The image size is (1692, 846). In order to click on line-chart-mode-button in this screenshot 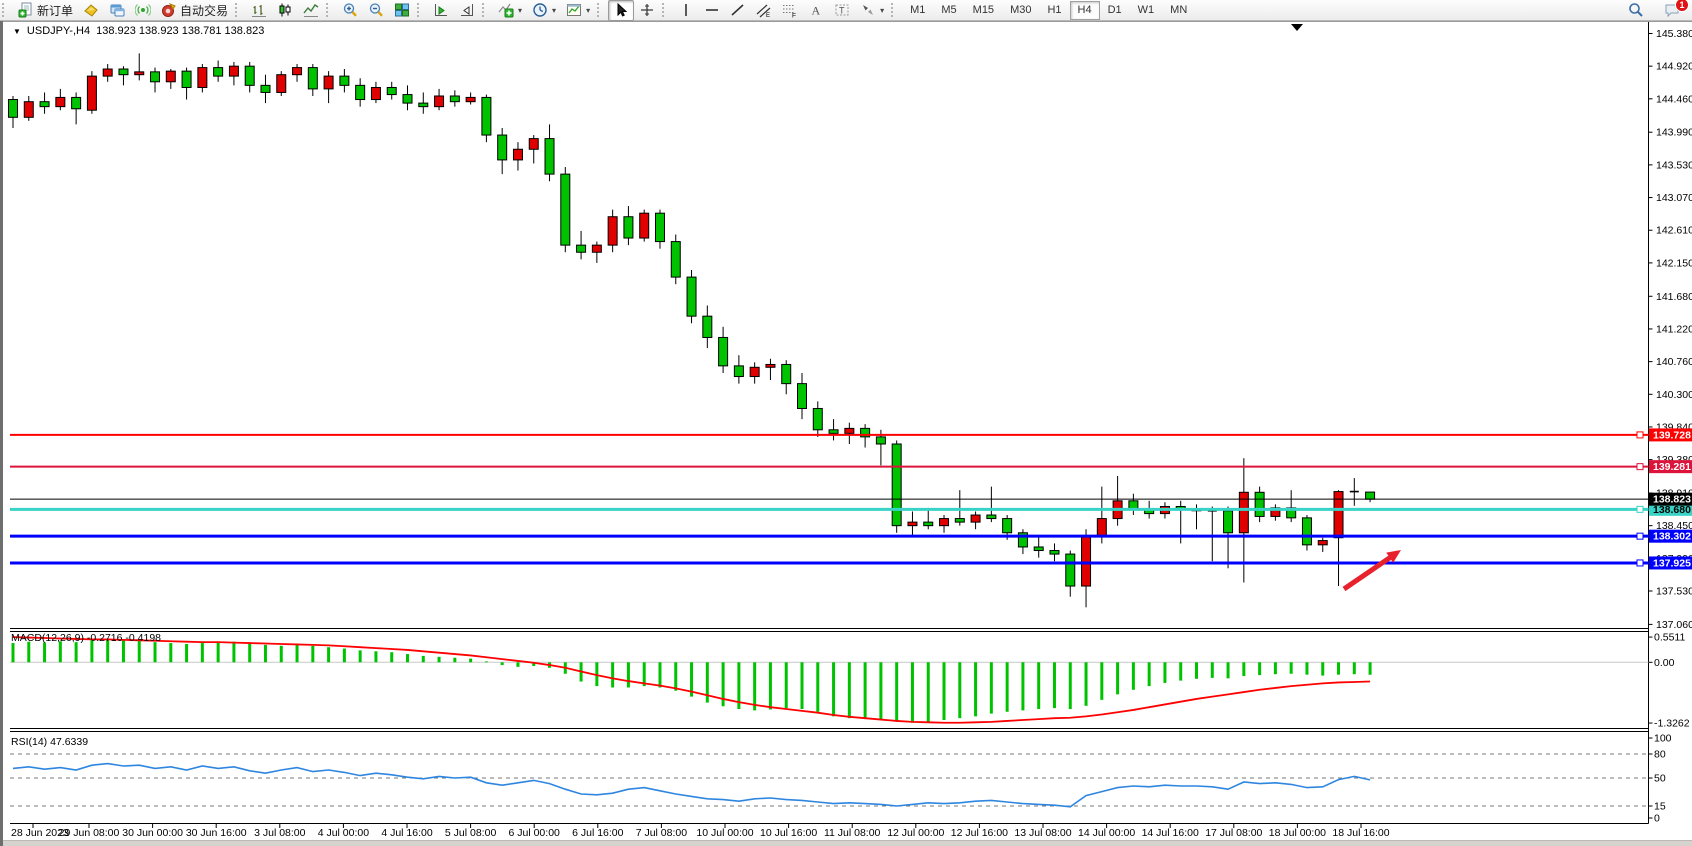, I will do `click(311, 10)`.